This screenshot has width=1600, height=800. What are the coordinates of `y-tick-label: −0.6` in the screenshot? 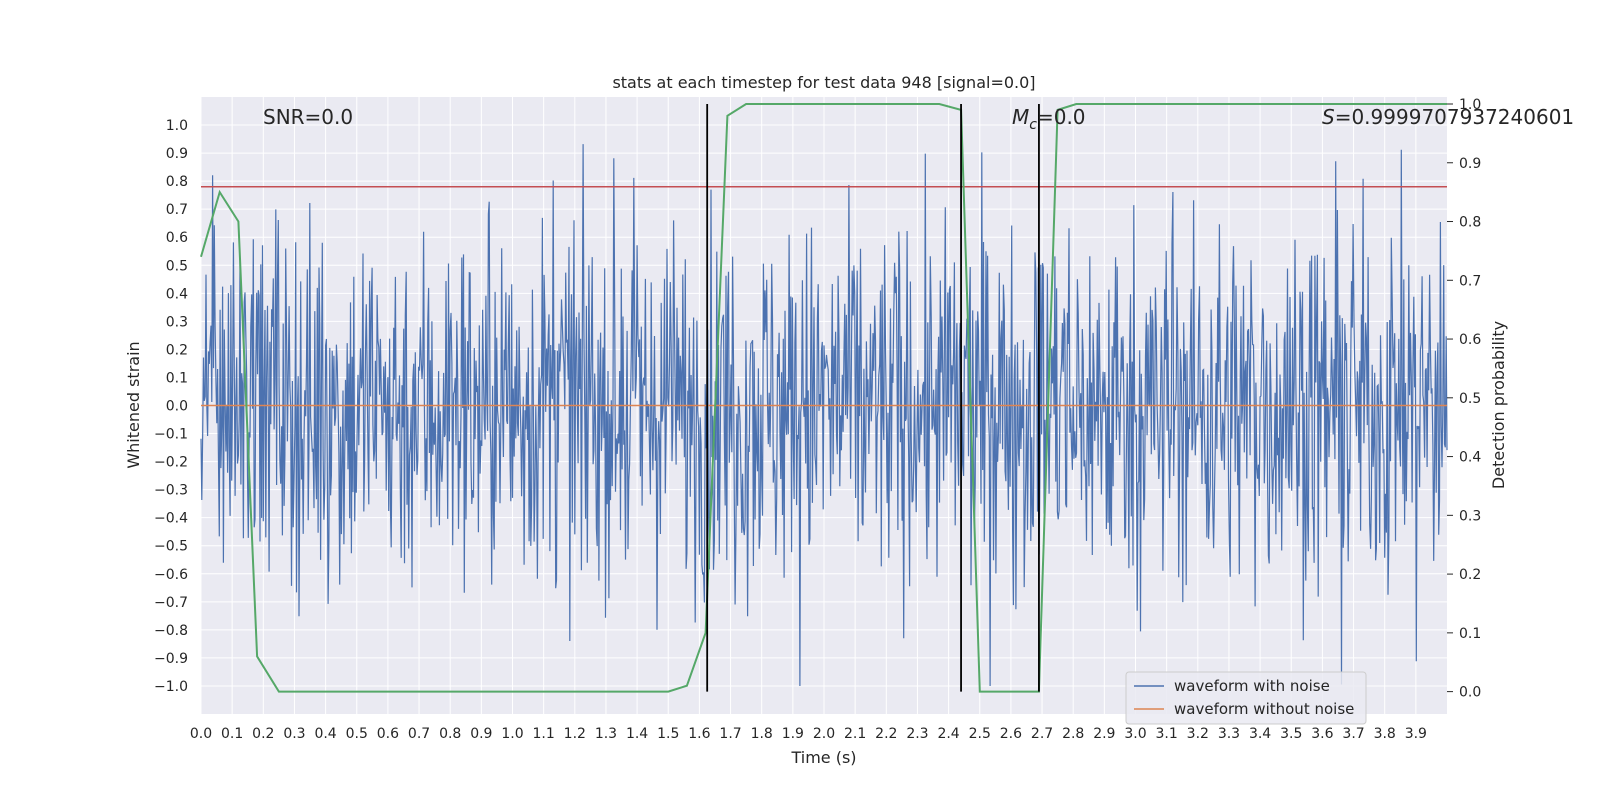 It's located at (171, 575).